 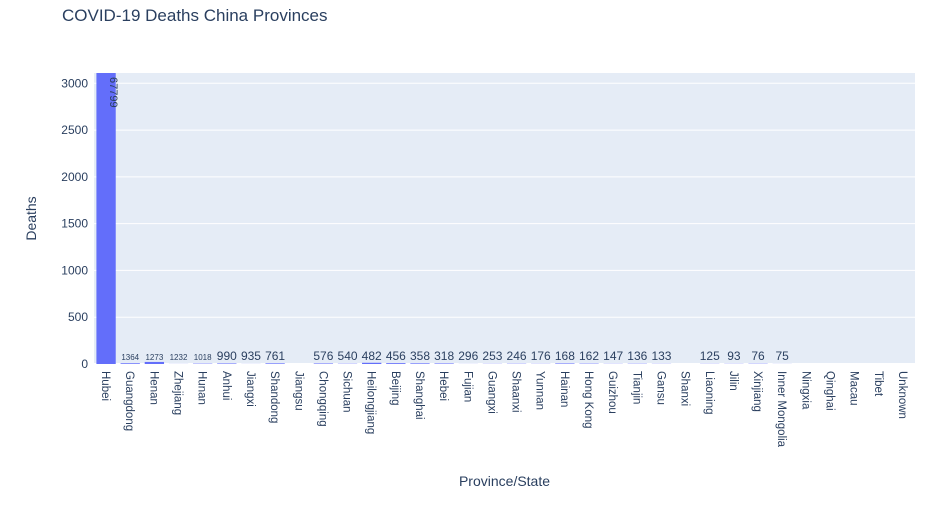 I want to click on x-tick-label: Tianjin, so click(x=636, y=387).